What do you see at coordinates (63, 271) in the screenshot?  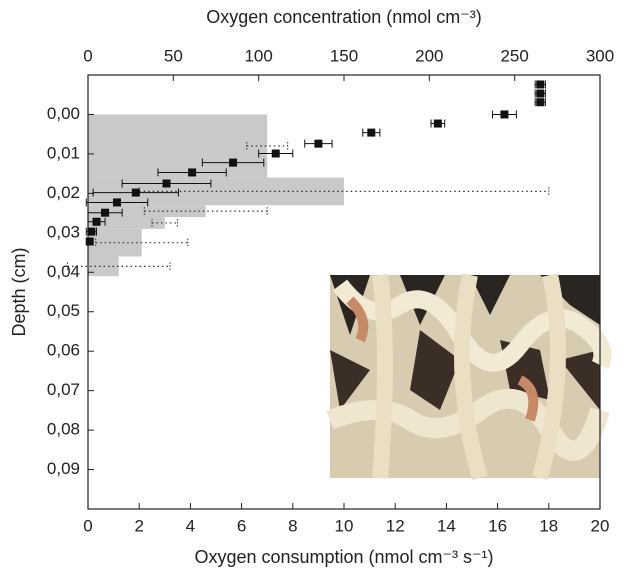 I see `y-tick-label: 0,04` at bounding box center [63, 271].